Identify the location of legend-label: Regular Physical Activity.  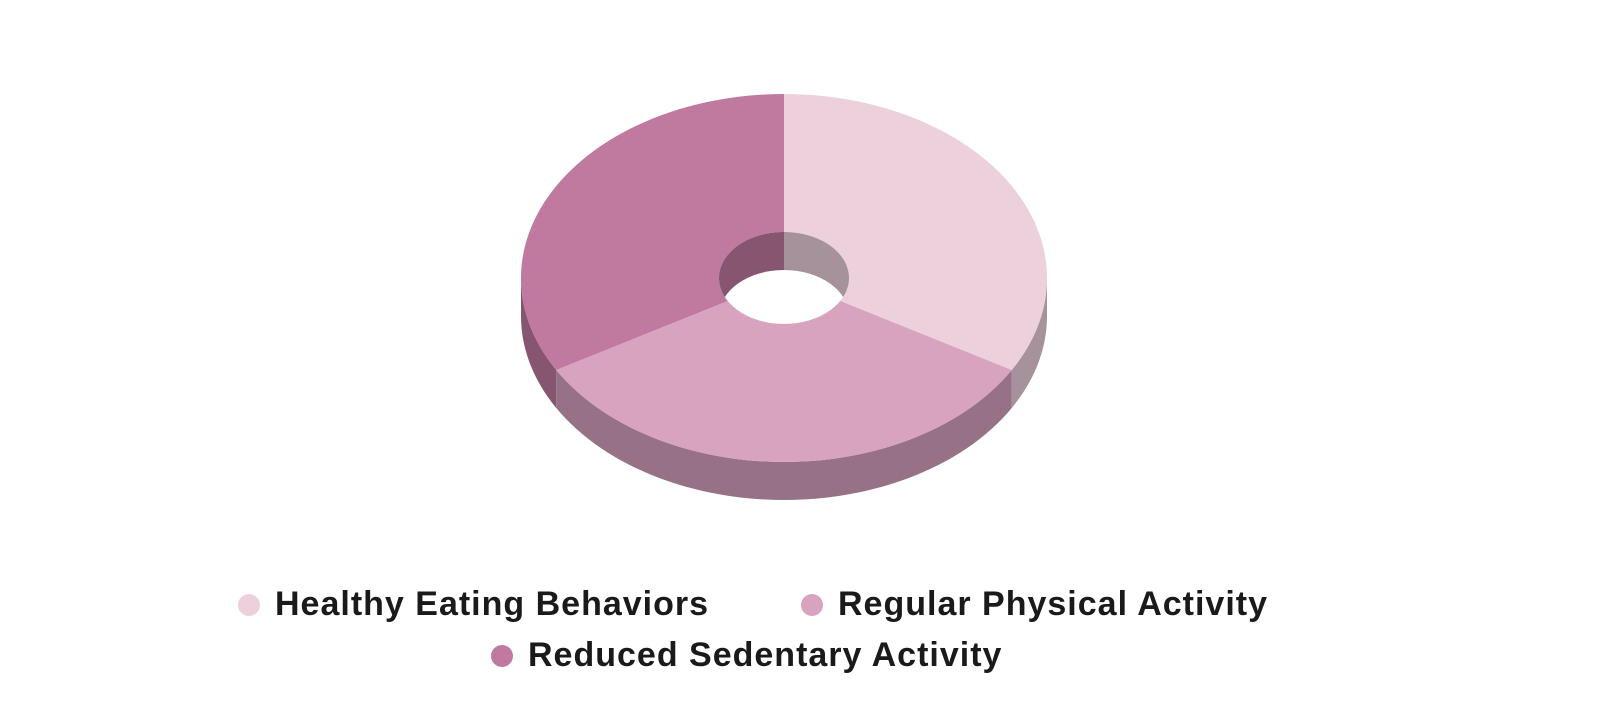
(1053, 604).